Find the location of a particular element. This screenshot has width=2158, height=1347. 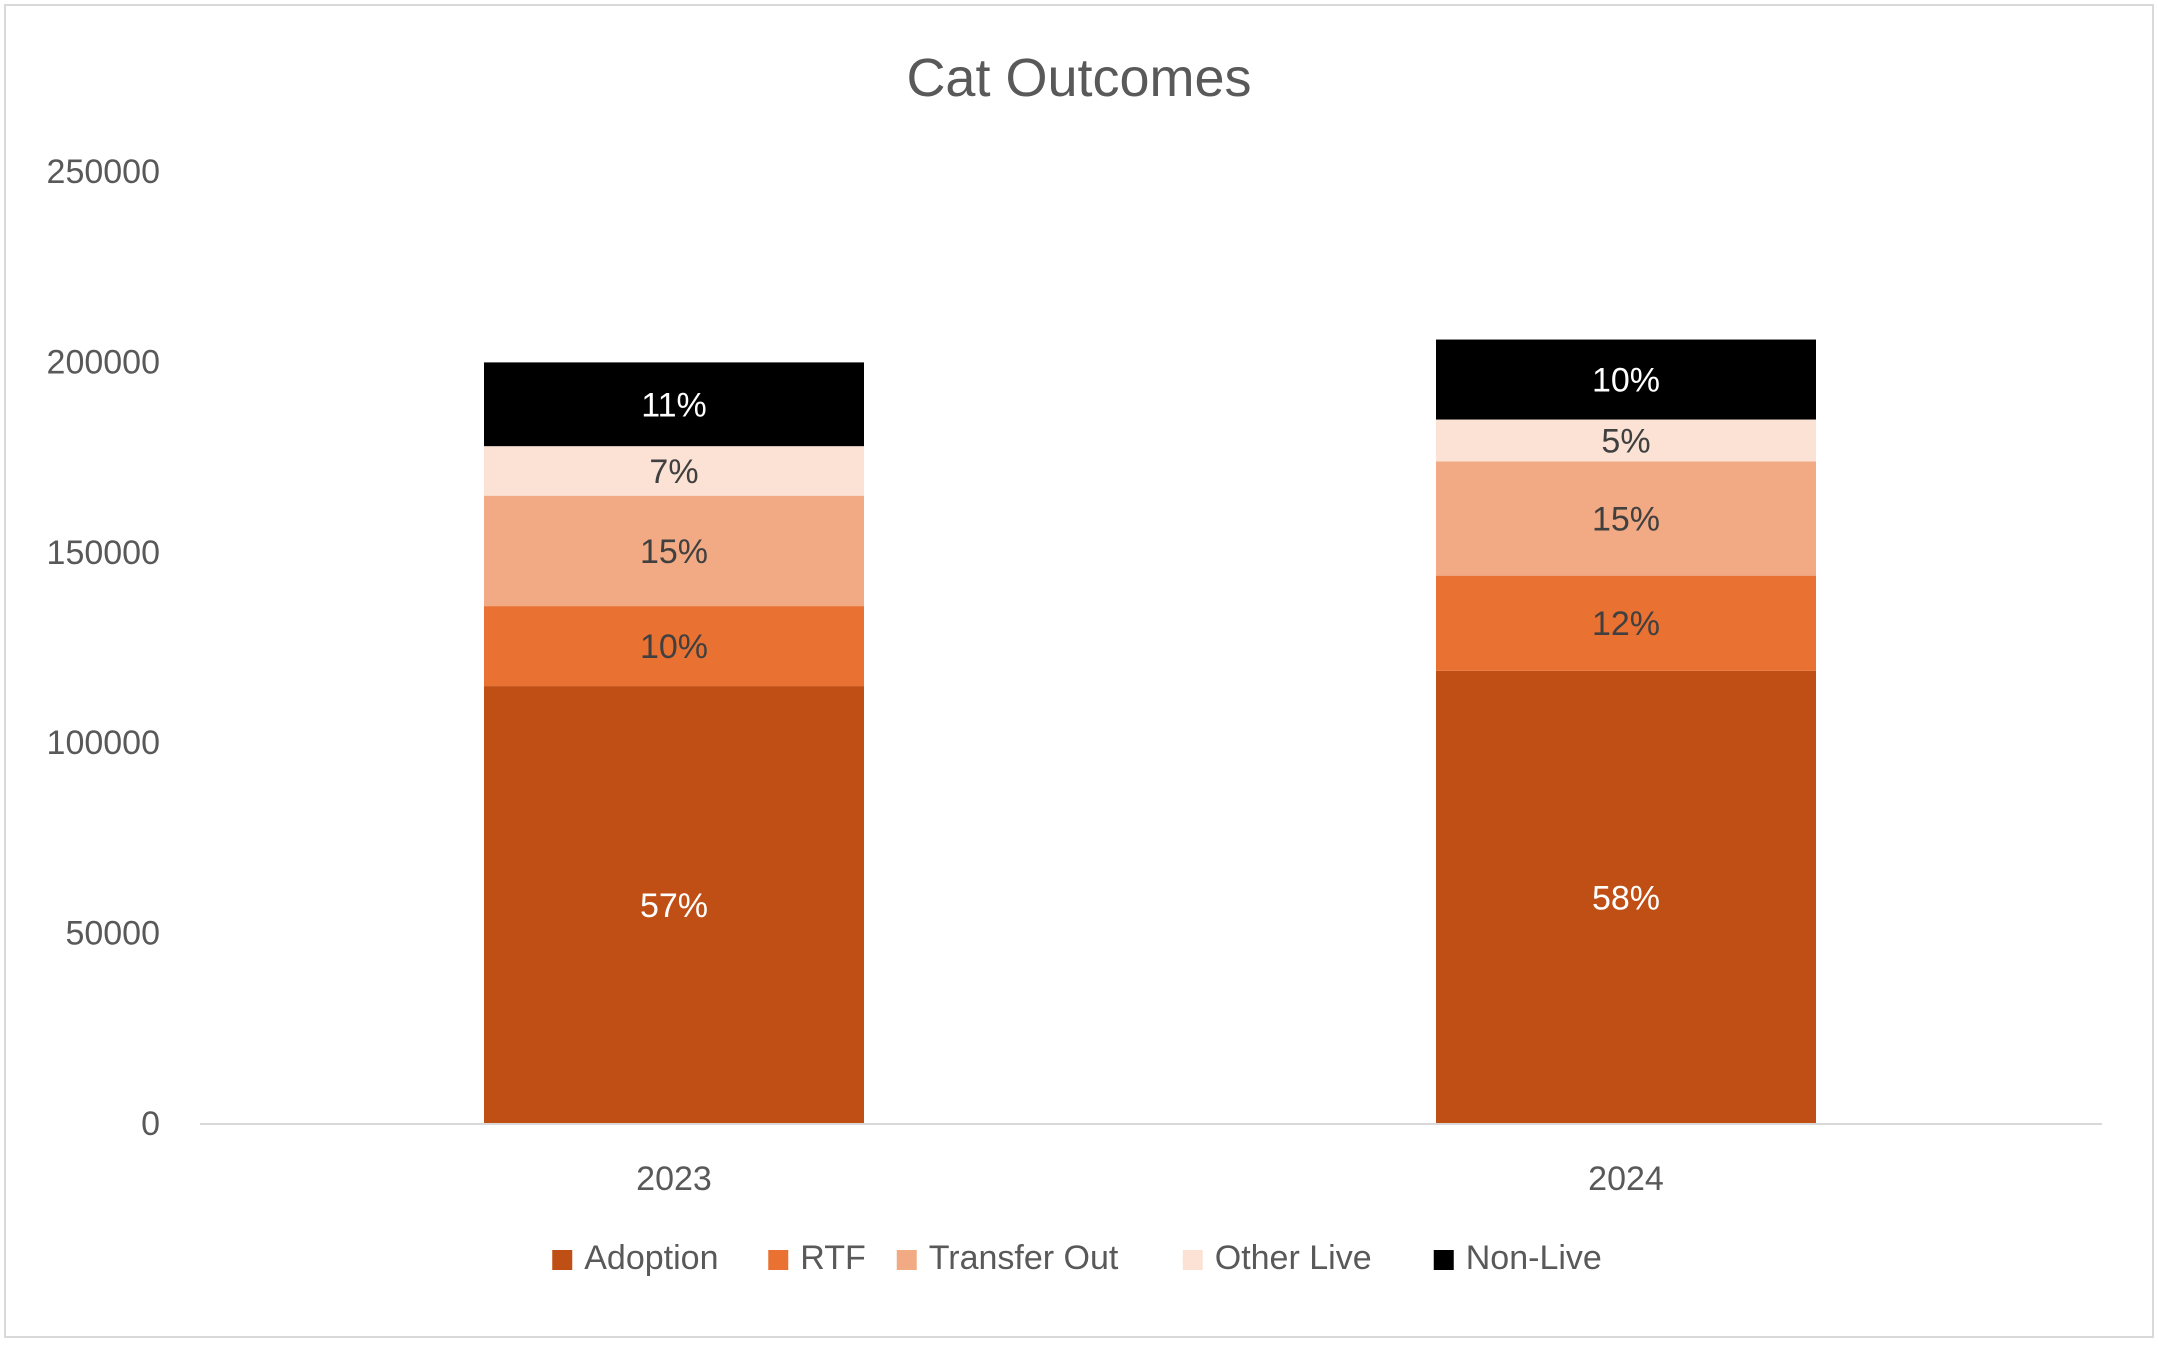

data-label: 58% is located at coordinates (1626, 898).